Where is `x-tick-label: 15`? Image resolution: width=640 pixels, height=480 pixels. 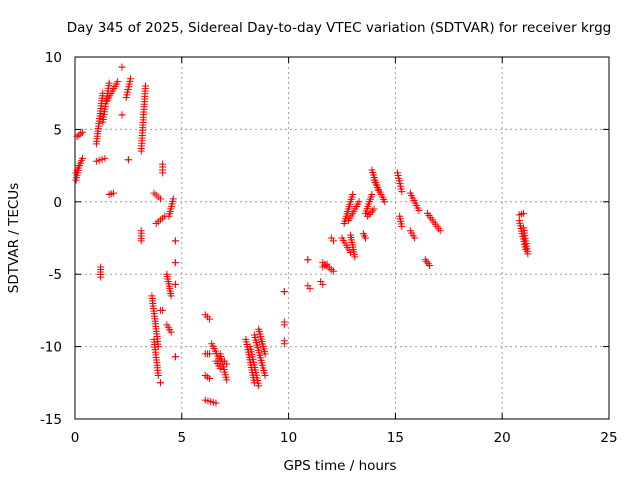
x-tick-label: 15 is located at coordinates (395, 438).